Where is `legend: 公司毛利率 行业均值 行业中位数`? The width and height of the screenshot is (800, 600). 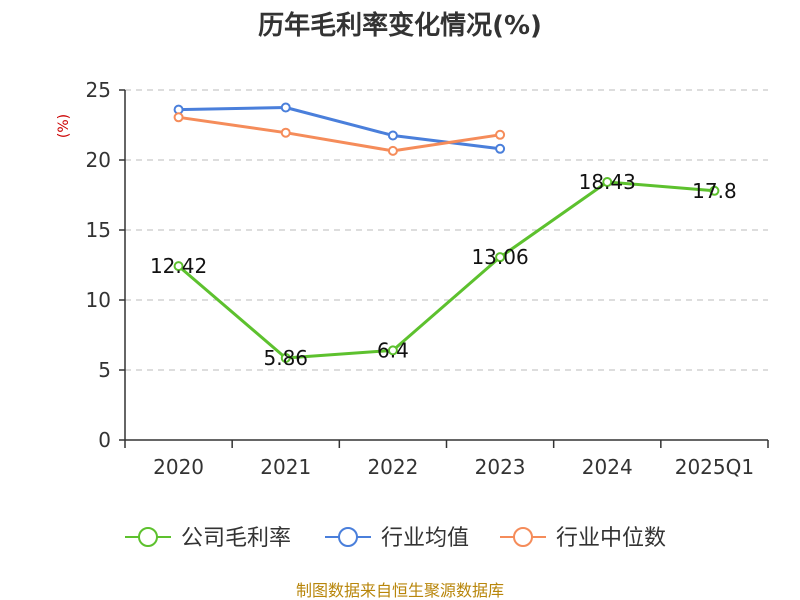
legend: 公司毛利率 行业均值 行业中位数 is located at coordinates (395, 538).